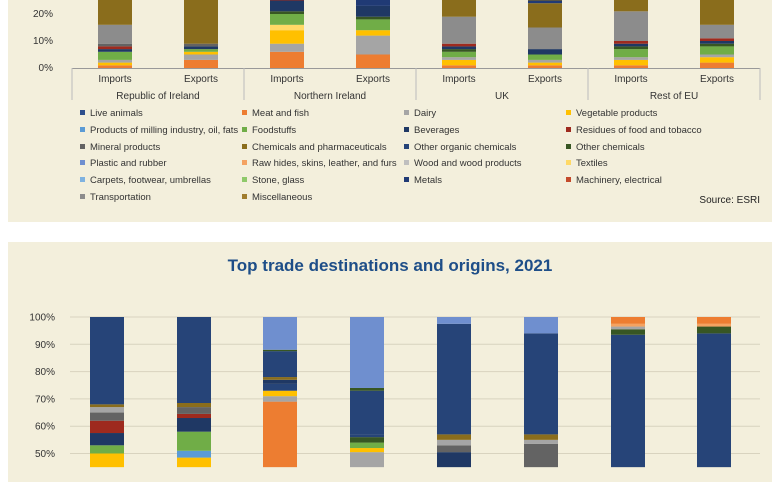 The height and width of the screenshot is (482, 780). What do you see at coordinates (159, 131) in the screenshot?
I see `legend-item: Products of milling industry, oil, fats` at bounding box center [159, 131].